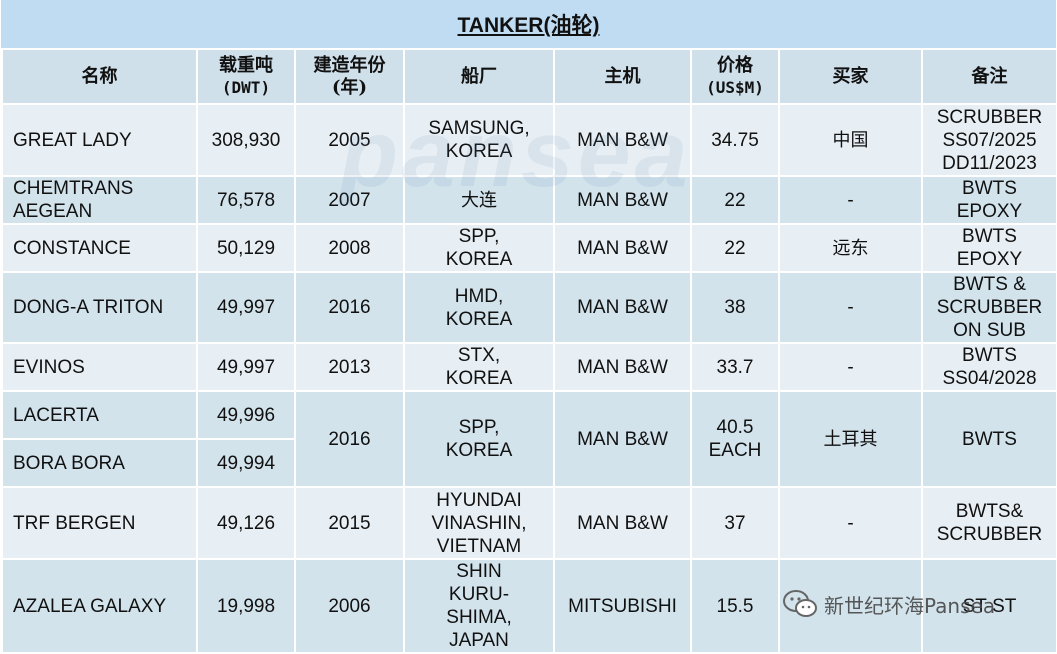  I want to click on header-remarks: 备注, so click(989, 76).